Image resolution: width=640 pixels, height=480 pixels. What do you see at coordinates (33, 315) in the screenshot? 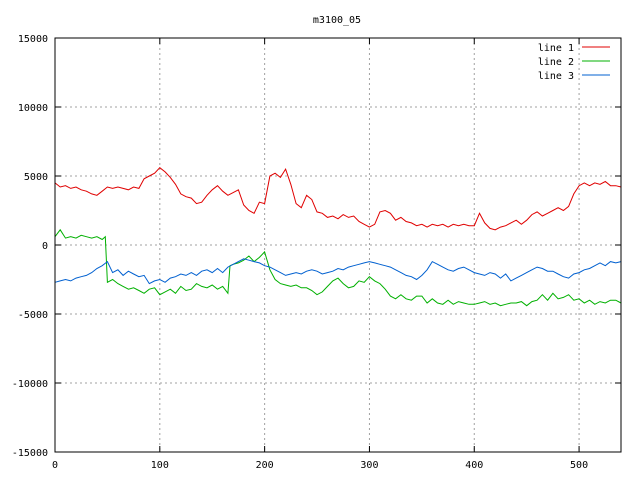
I see `y-tick-label: -5000` at bounding box center [33, 315].